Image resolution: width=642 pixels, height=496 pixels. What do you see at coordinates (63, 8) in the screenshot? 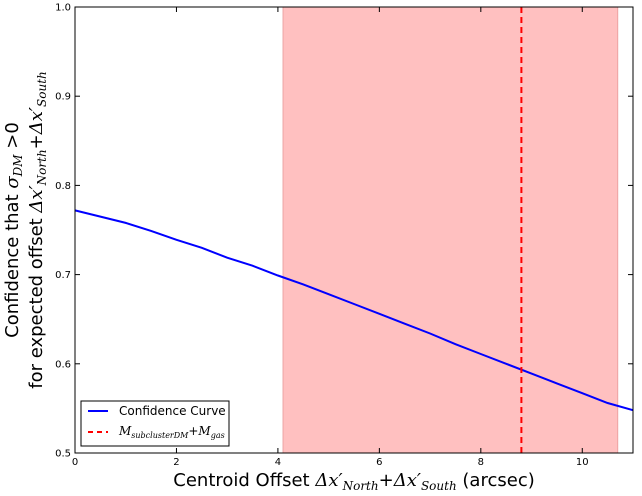
I see `y-tick-label: 1.0` at bounding box center [63, 8].